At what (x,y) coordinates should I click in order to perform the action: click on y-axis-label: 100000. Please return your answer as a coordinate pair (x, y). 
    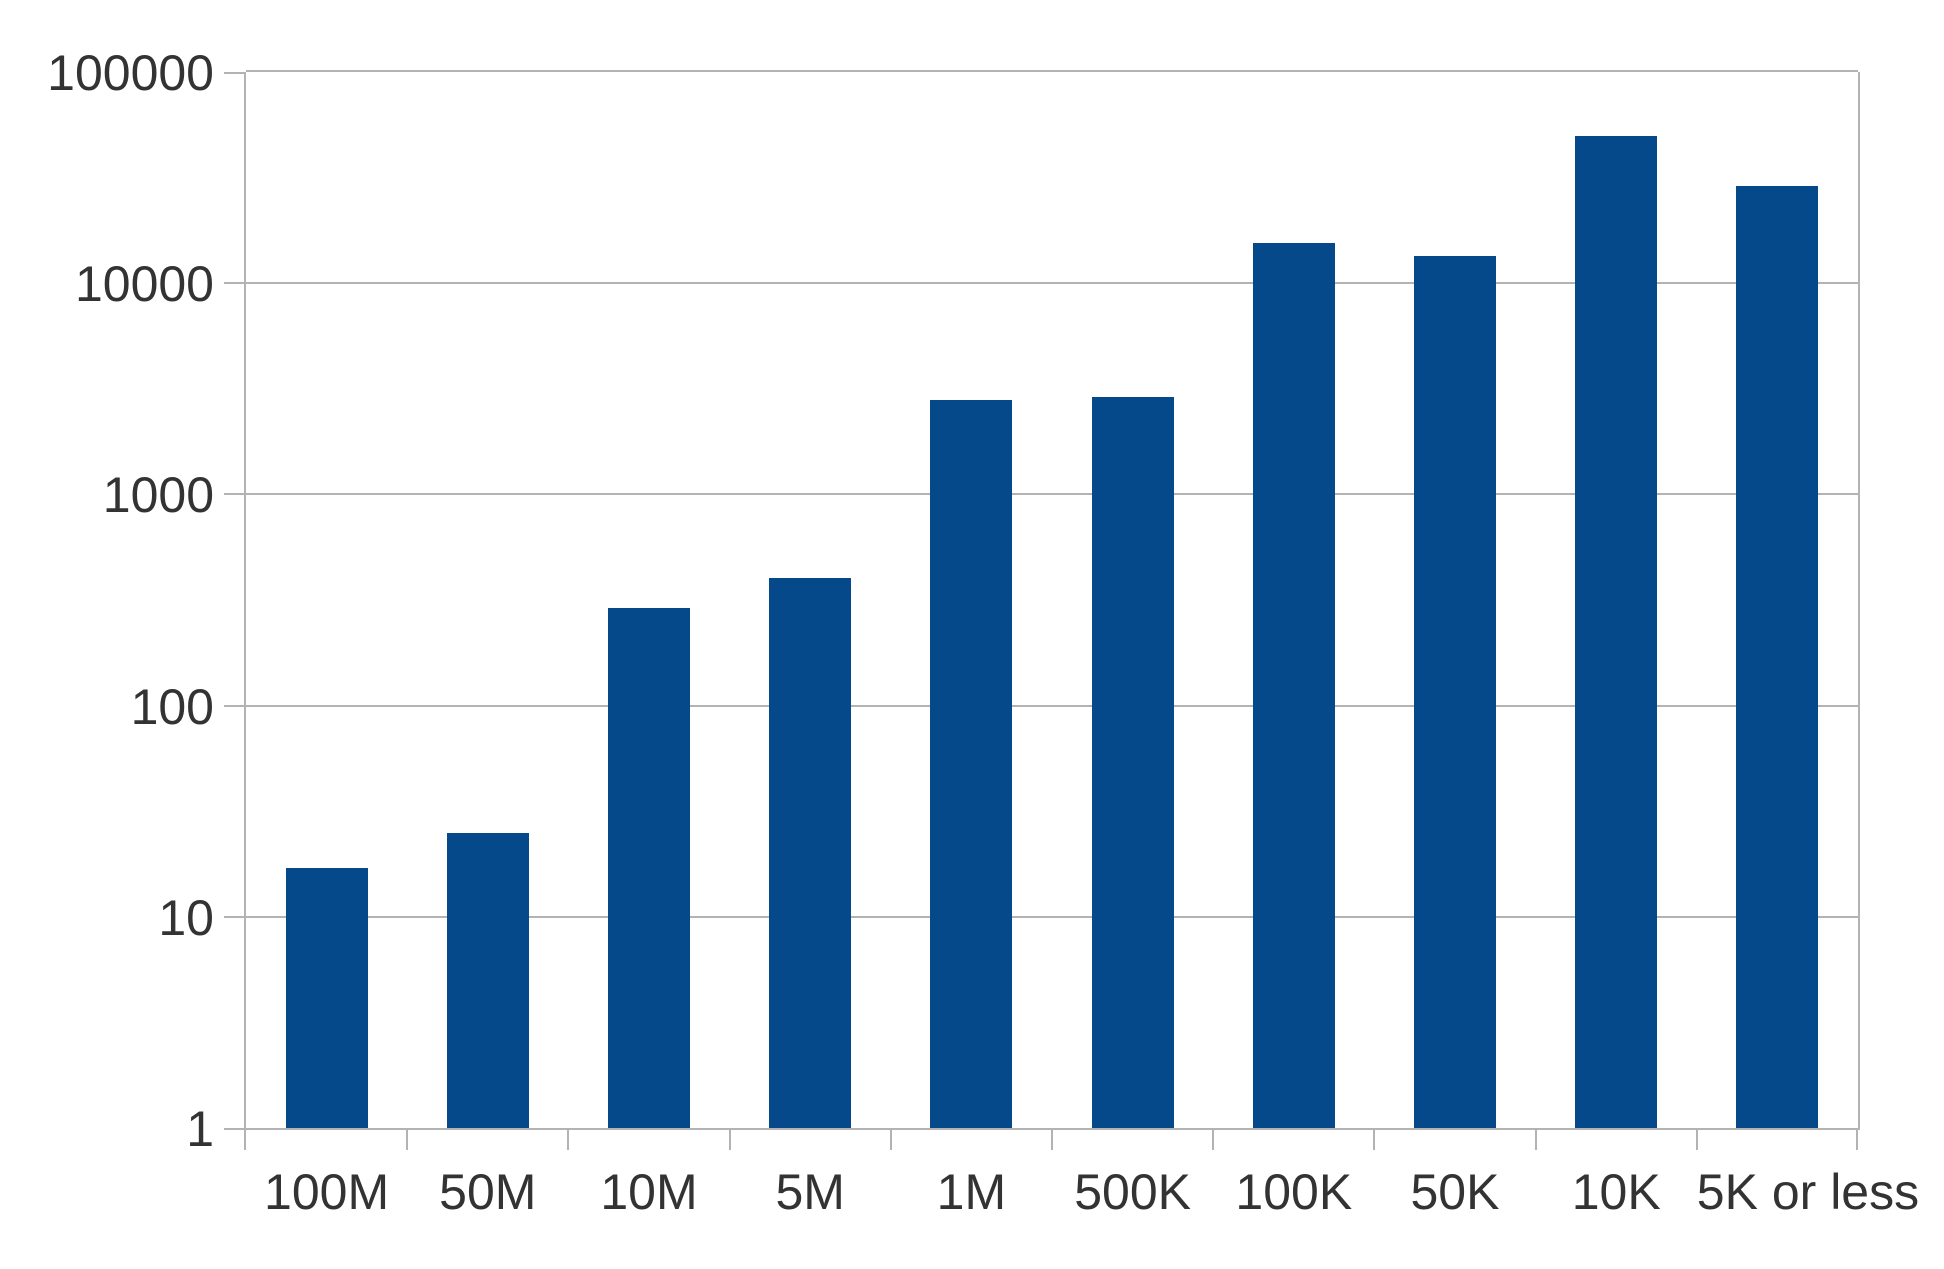
    Looking at the image, I should click on (130, 73).